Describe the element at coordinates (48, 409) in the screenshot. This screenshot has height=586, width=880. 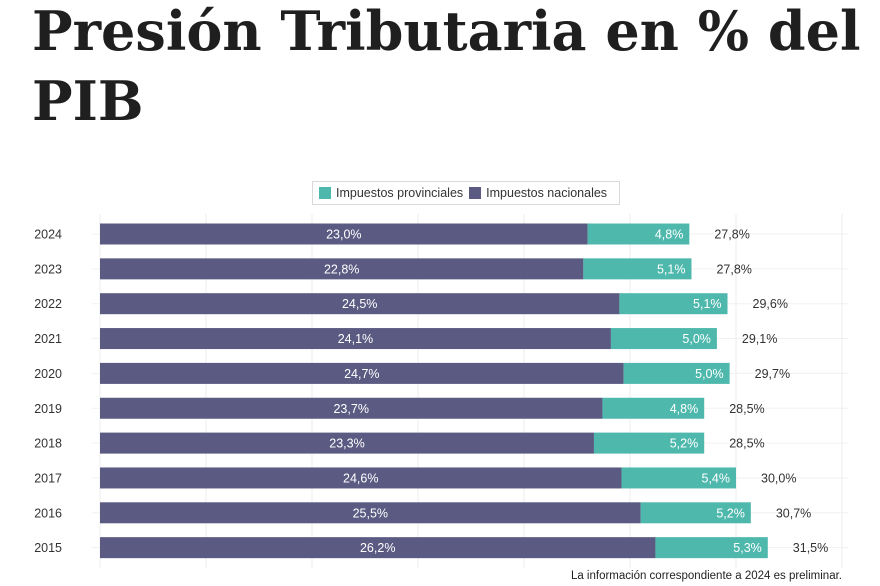
I see `category-label: 2019` at that location.